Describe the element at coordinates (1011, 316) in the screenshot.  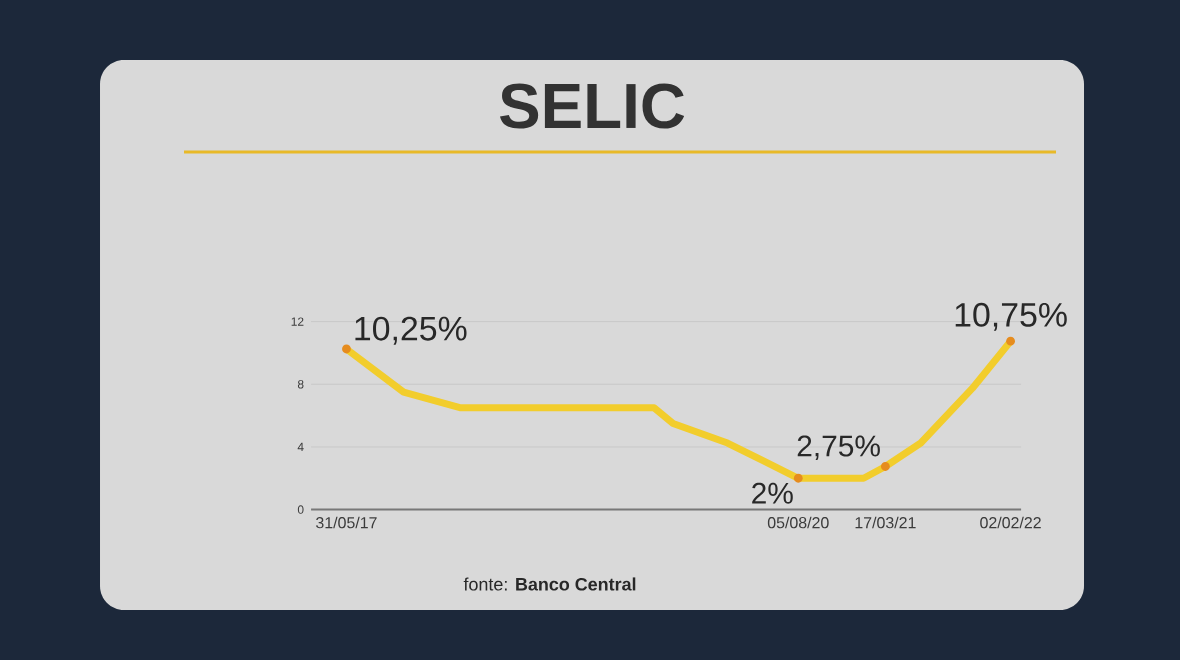
I see `annotation: 10,75%` at that location.